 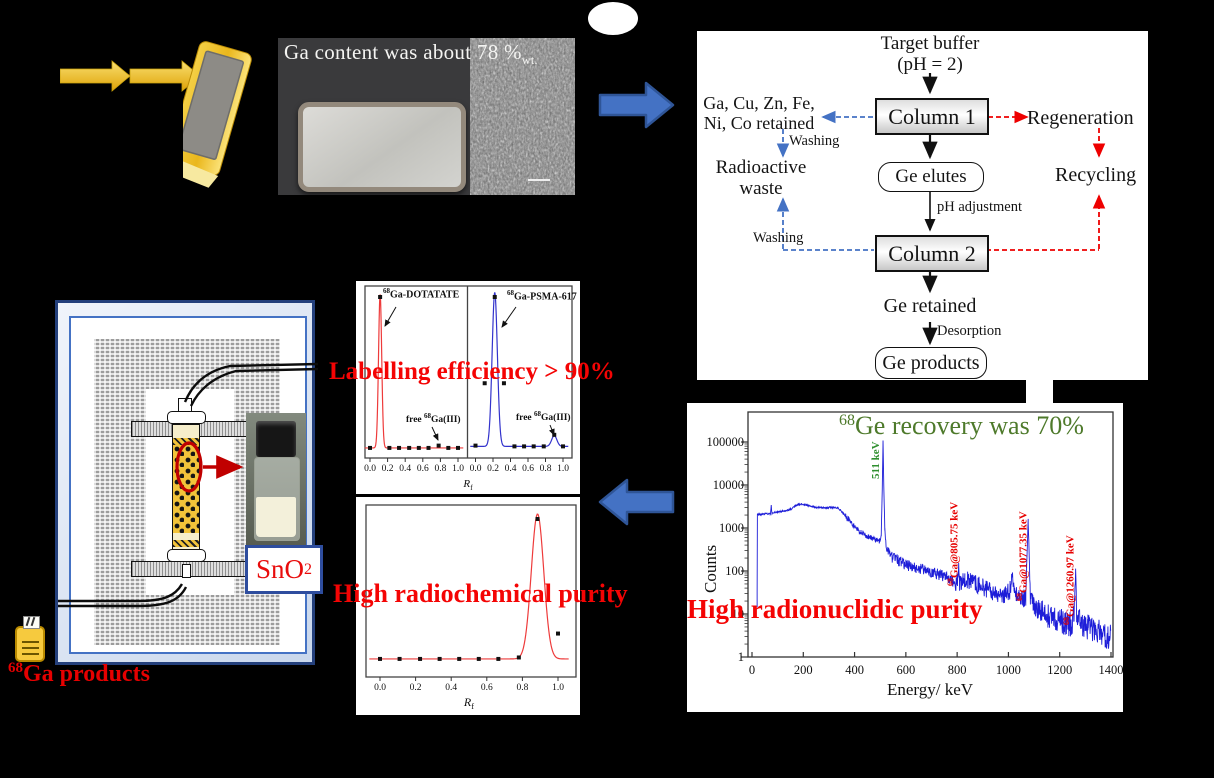 I want to click on flow-column2-label: Column 2, so click(x=932, y=253).